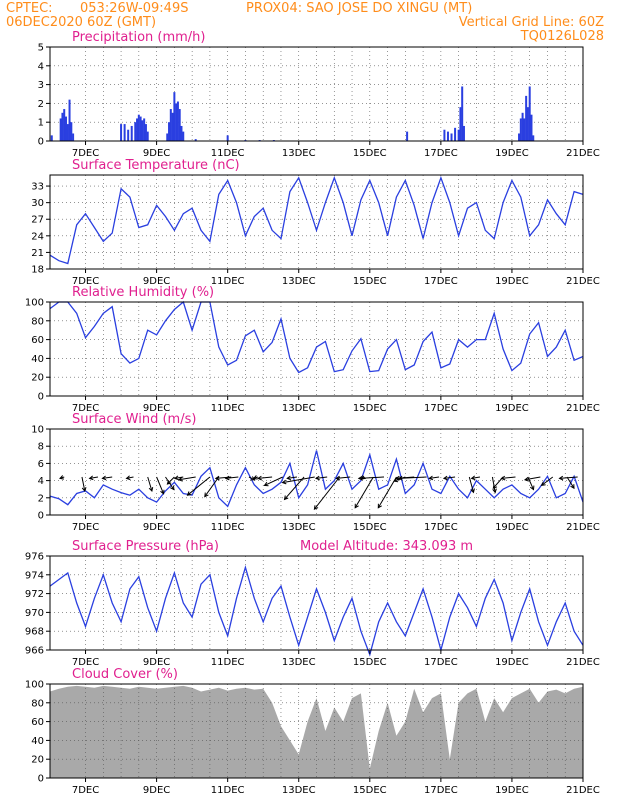 The height and width of the screenshot is (800, 618). What do you see at coordinates (41, 464) in the screenshot?
I see `y-tick-label: 6` at bounding box center [41, 464].